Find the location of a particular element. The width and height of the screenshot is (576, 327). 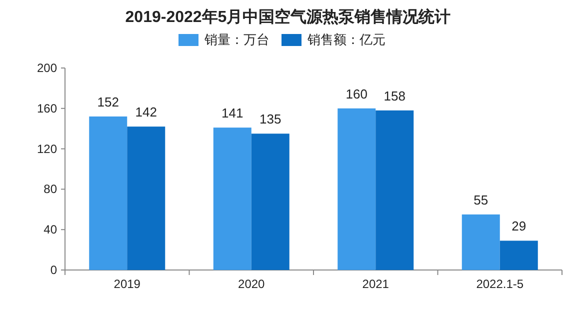

data-label: 158 is located at coordinates (395, 96).